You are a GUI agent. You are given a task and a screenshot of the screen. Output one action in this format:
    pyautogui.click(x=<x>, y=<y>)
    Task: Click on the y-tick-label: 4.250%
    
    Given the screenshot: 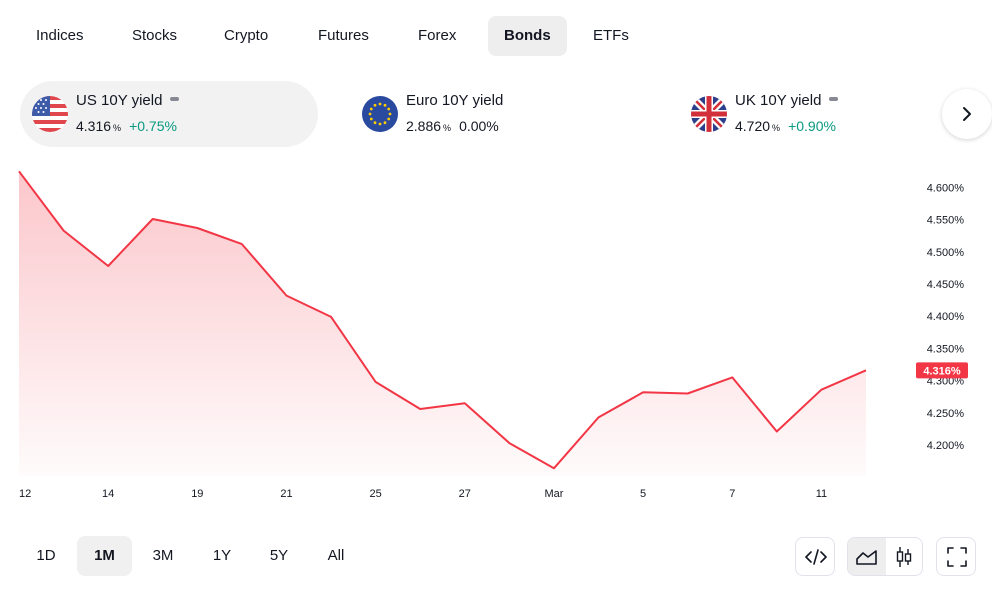 What is the action you would take?
    pyautogui.click(x=946, y=414)
    